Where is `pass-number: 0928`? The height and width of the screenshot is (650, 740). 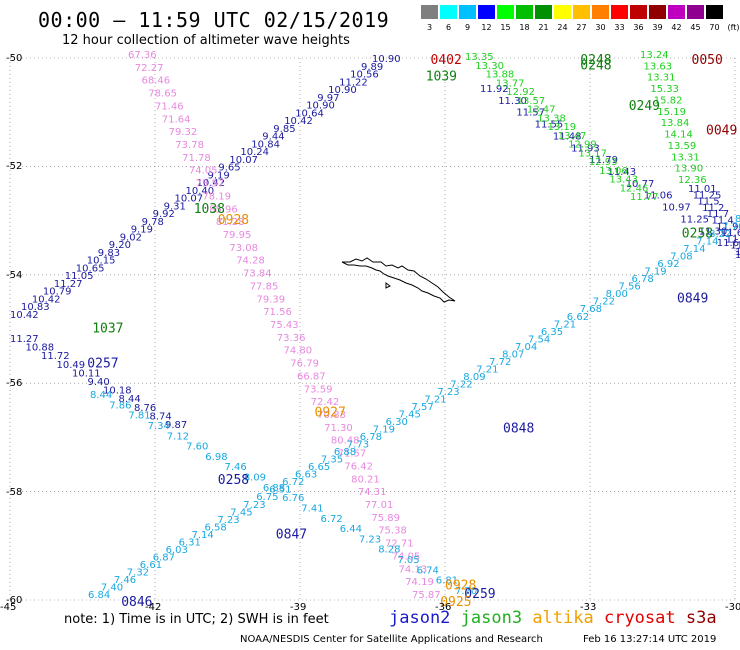
pass-number: 0928 is located at coordinates (460, 586).